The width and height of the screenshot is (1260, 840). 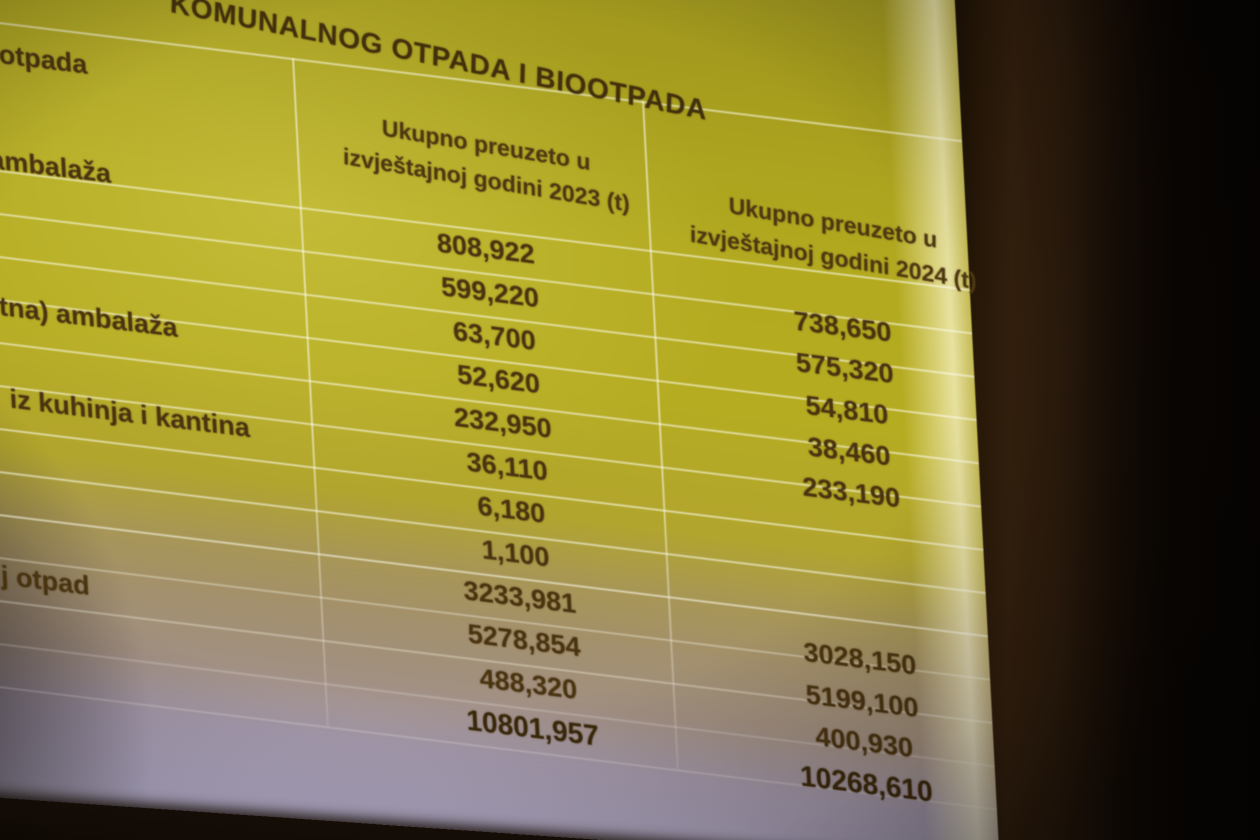 What do you see at coordinates (56, 166) in the screenshot?
I see `row-label-ambalaza: ambalaža` at bounding box center [56, 166].